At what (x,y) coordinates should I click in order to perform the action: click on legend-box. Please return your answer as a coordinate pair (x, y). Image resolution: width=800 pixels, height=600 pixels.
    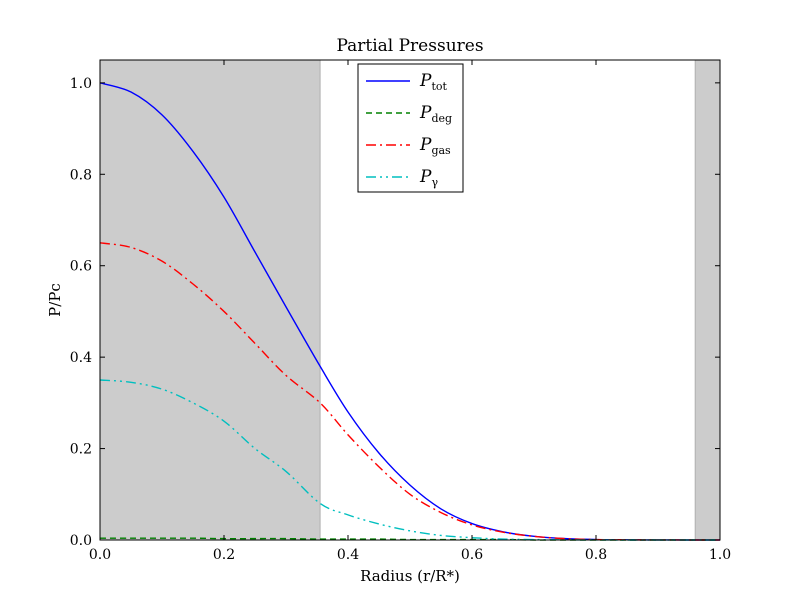
    Looking at the image, I should click on (410, 128).